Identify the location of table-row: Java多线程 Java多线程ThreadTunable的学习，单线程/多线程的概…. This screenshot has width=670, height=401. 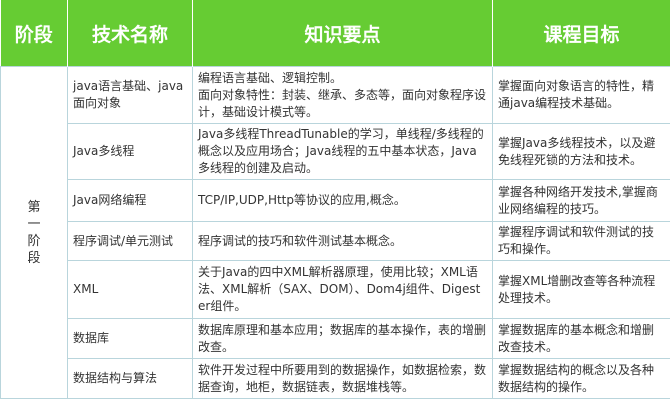
(335, 151).